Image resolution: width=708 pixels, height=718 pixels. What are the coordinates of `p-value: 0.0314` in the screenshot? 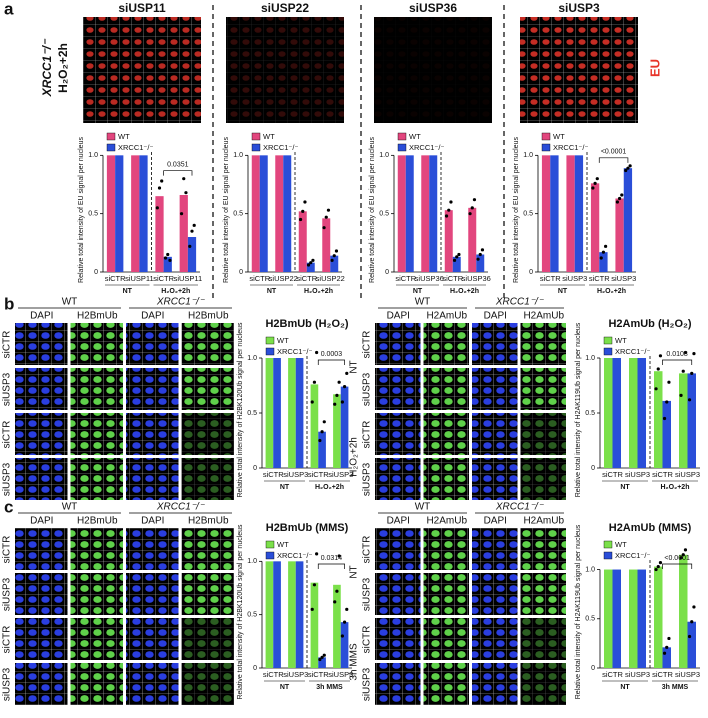 It's located at (332, 558).